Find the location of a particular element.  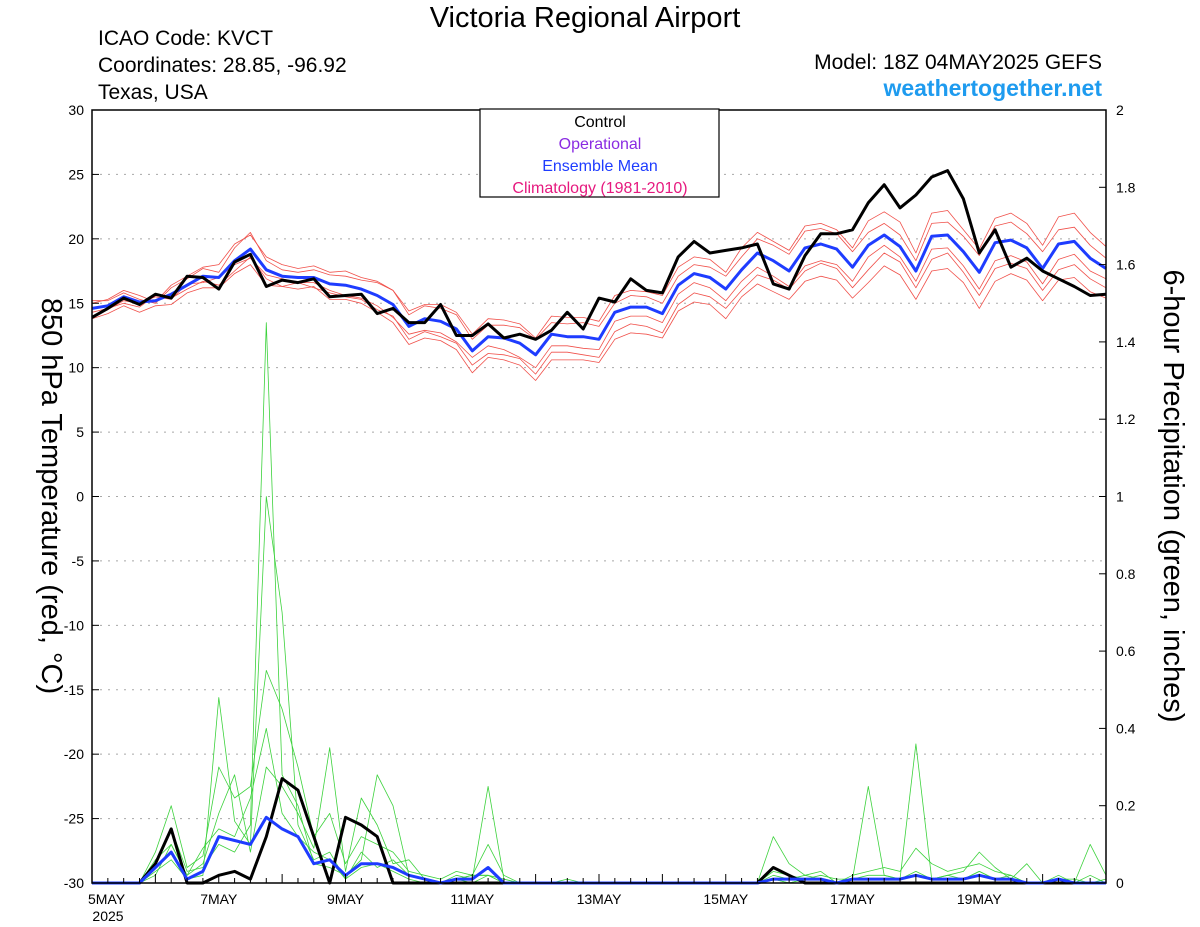

y-right-tick-label: 2 is located at coordinates (1120, 110).